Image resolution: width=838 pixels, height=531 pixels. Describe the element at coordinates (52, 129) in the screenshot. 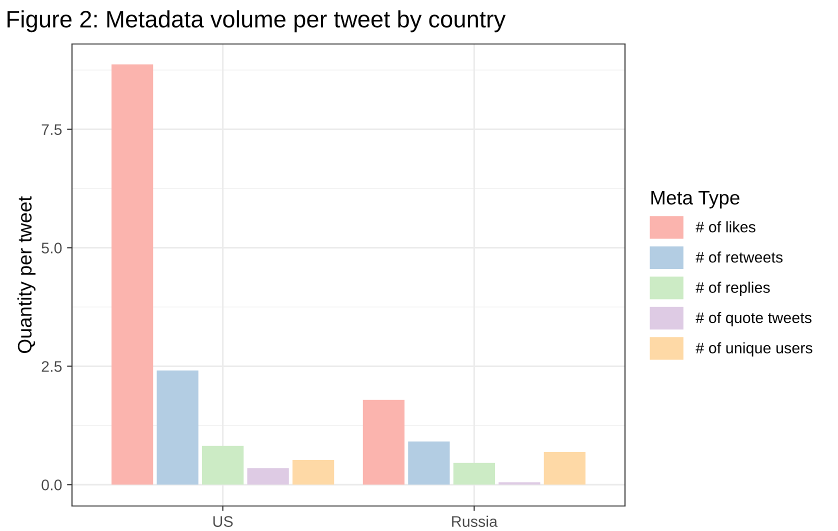

I see `y-tick-label: 7.5` at that location.